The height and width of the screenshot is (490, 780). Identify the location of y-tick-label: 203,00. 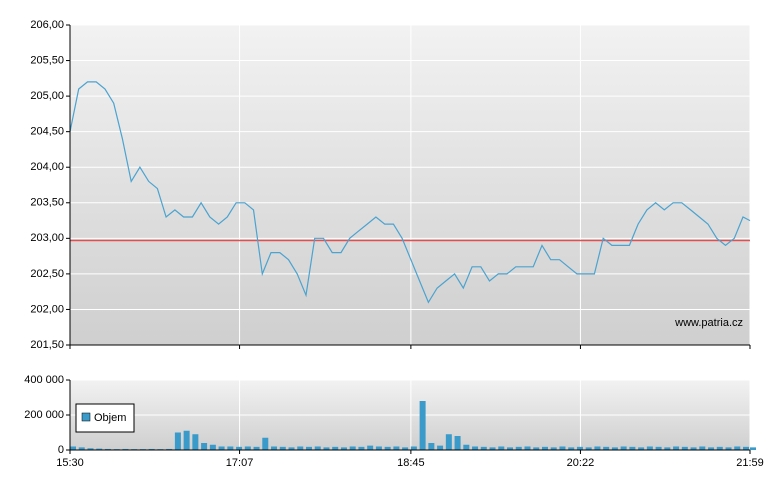
(47, 238).